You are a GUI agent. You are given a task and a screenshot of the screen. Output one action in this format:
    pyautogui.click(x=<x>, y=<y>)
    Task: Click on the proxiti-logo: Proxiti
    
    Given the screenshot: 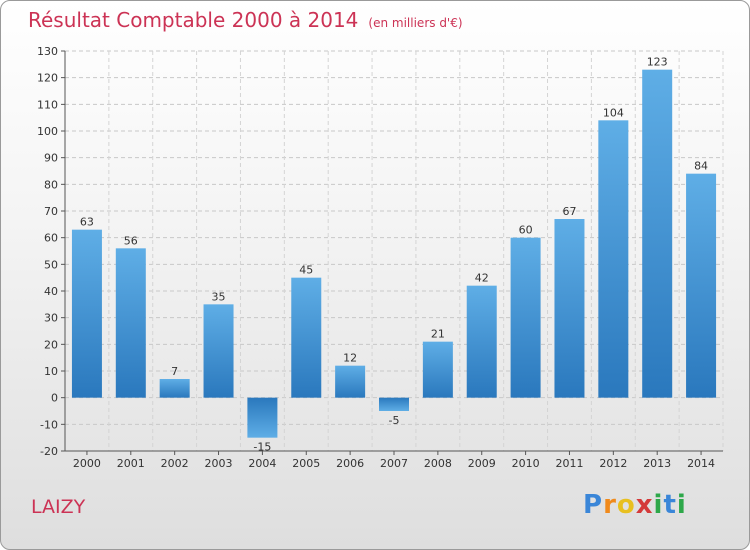 What is the action you would take?
    pyautogui.click(x=635, y=505)
    